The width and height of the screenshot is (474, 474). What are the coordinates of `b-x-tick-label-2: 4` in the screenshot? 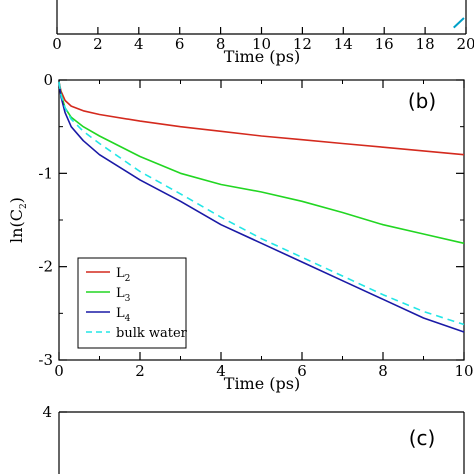 It's located at (221, 371).